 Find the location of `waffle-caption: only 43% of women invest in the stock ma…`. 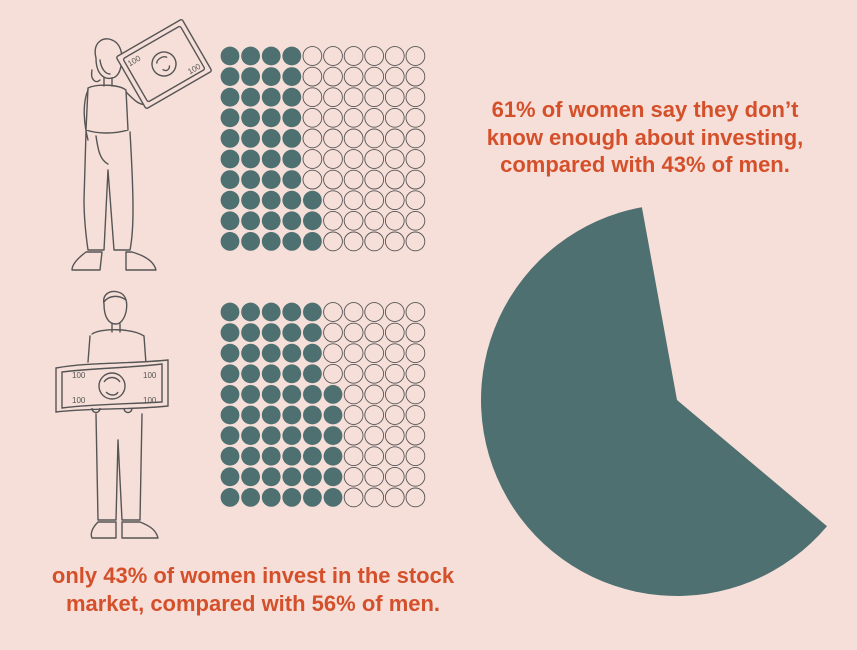

waffle-caption: only 43% of women invest in the stock ma… is located at coordinates (253, 589).